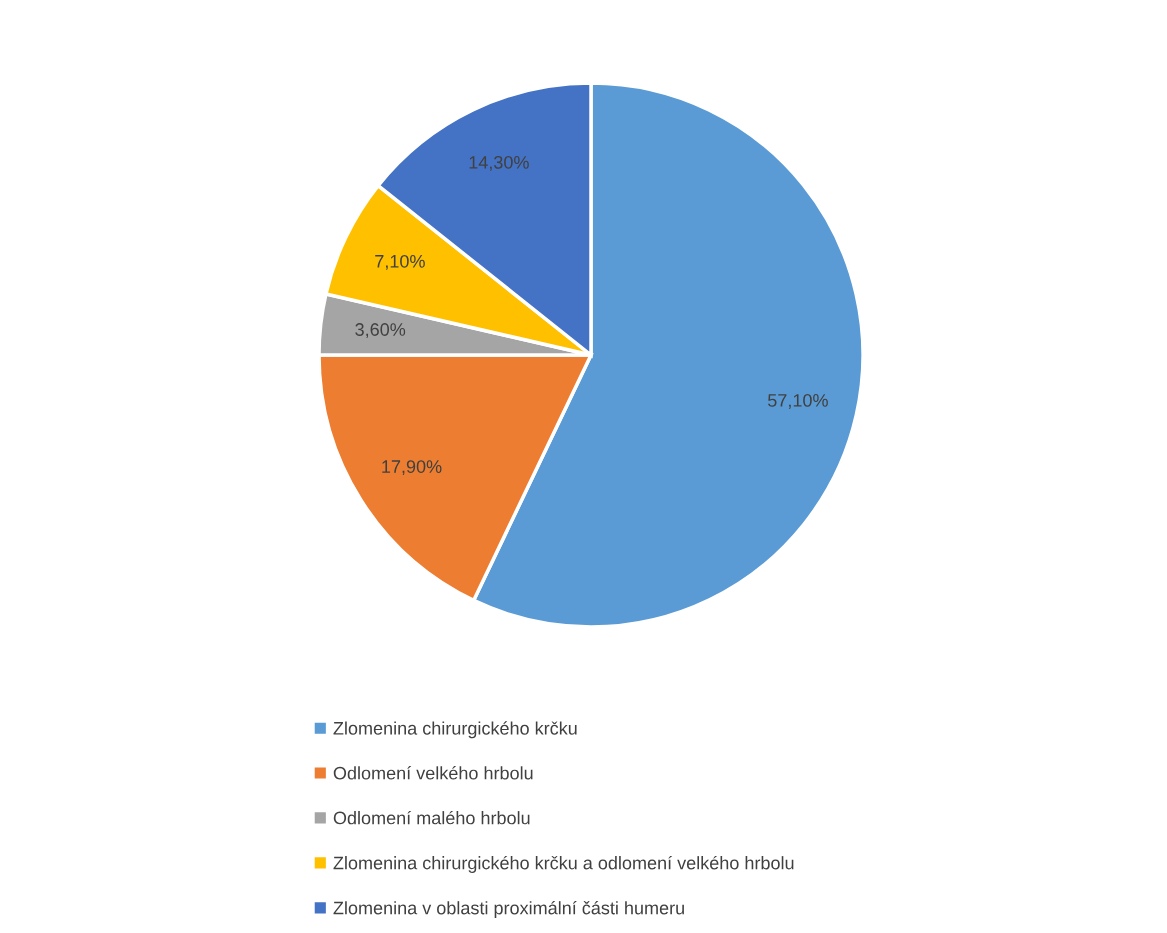 The width and height of the screenshot is (1167, 933). Describe the element at coordinates (400, 262) in the screenshot. I see `data-label: 7,10%` at that location.